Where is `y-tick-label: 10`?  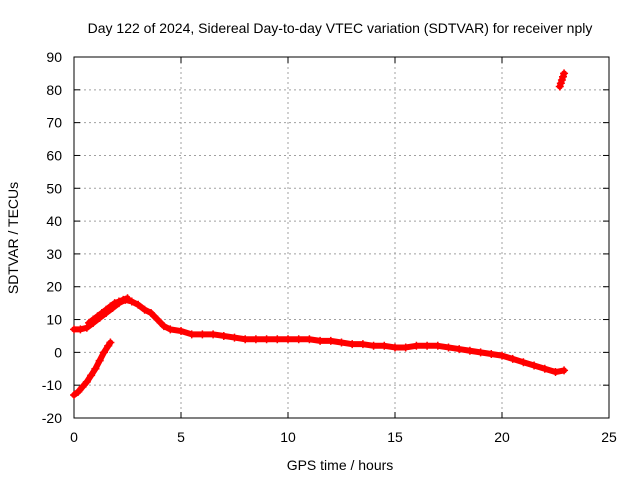 y-tick-label: 10 is located at coordinates (54, 320).